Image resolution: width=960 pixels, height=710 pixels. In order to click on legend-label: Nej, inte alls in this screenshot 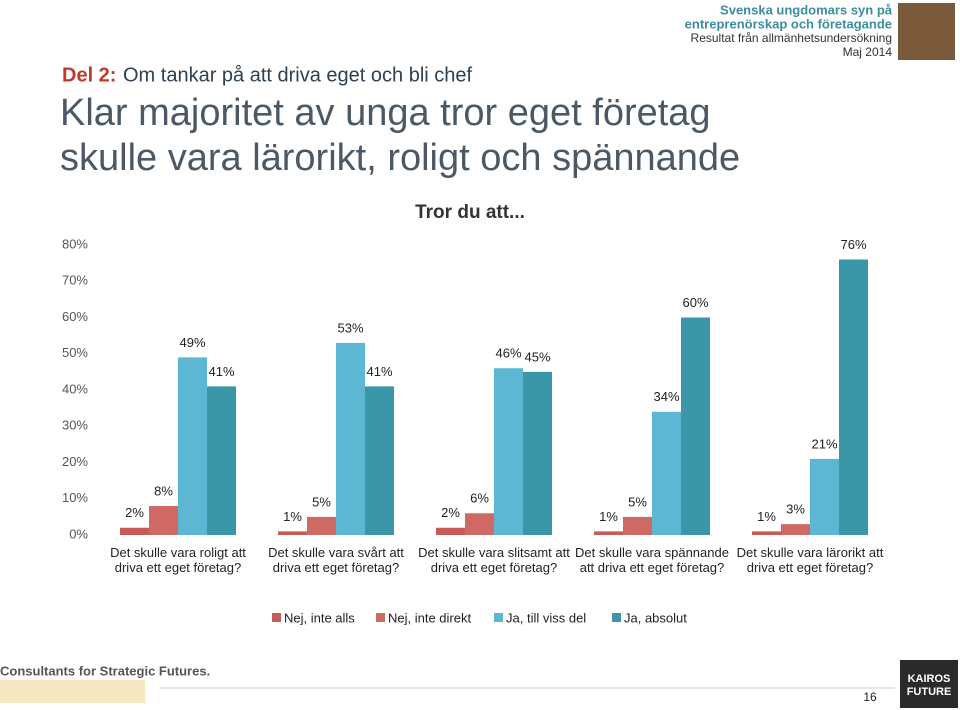, I will do `click(319, 617)`.